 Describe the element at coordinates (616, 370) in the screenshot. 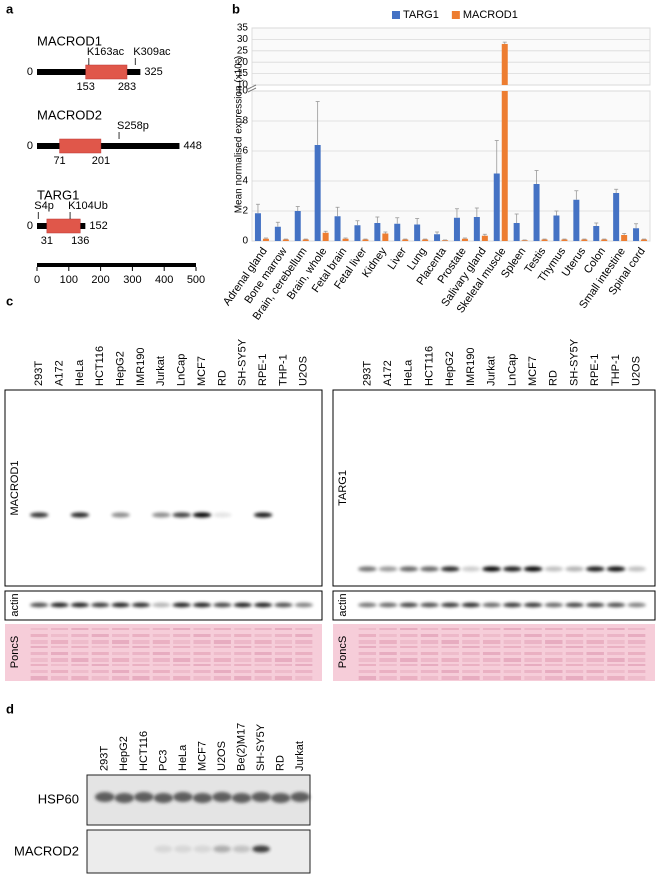

I see `lane-label: THP-1` at that location.